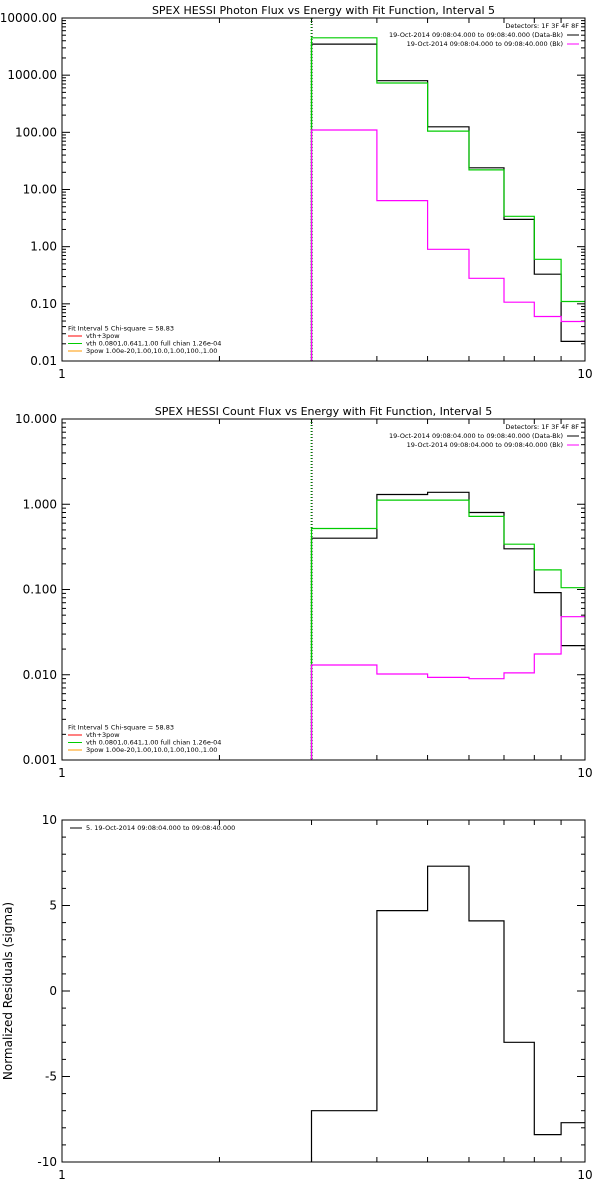 Image resolution: width=600 pixels, height=1204 pixels. I want to click on y-tick-label: 1.000, so click(40, 504).